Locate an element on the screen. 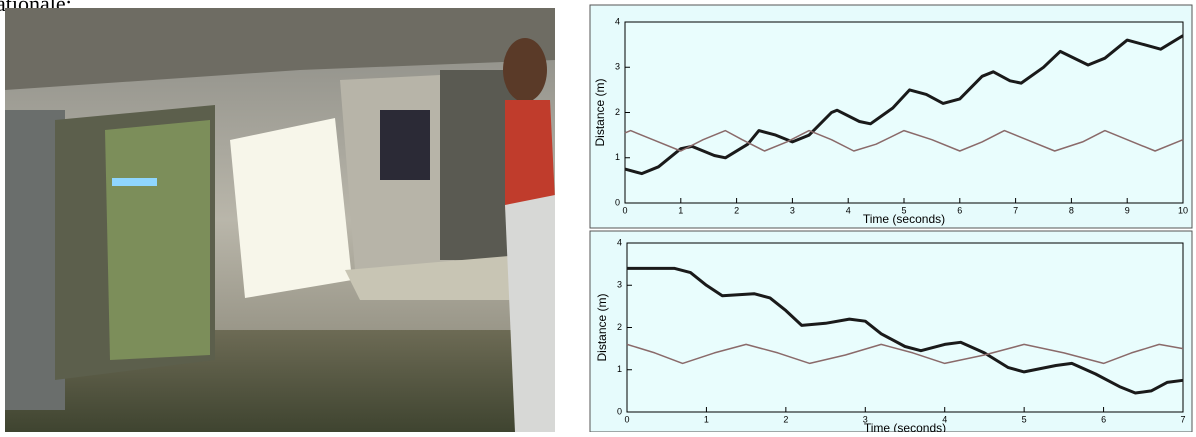 This screenshot has width=1196, height=437. x-tick-label: 8 is located at coordinates (1071, 210).